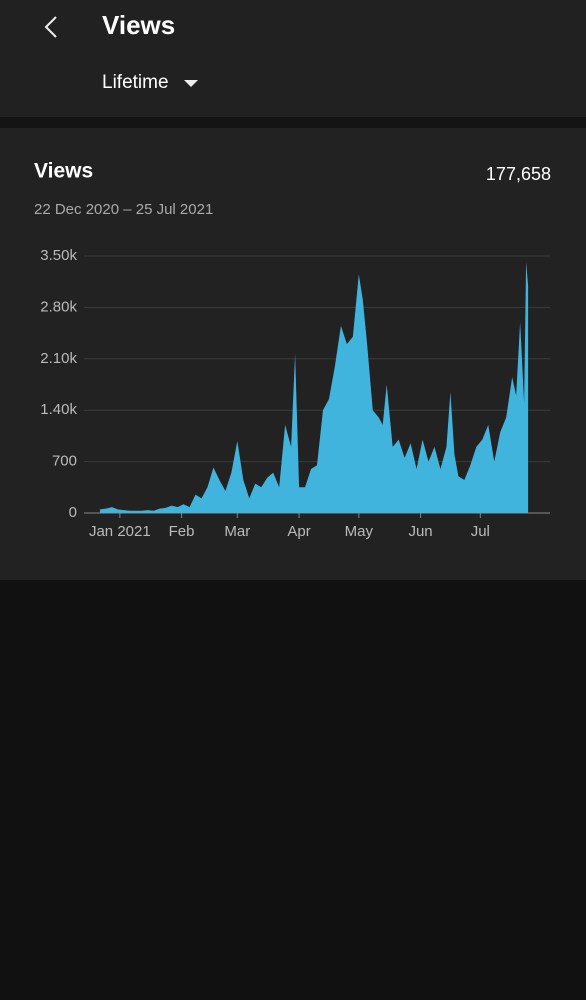 This screenshot has height=1000, width=586. I want to click on x-tick-label: Jun, so click(420, 531).